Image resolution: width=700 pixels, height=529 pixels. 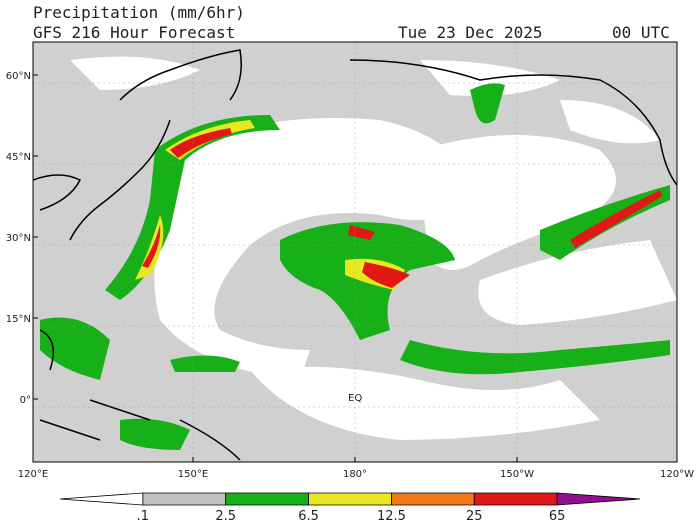 I want to click on equator-label: EQ, so click(x=355, y=398).